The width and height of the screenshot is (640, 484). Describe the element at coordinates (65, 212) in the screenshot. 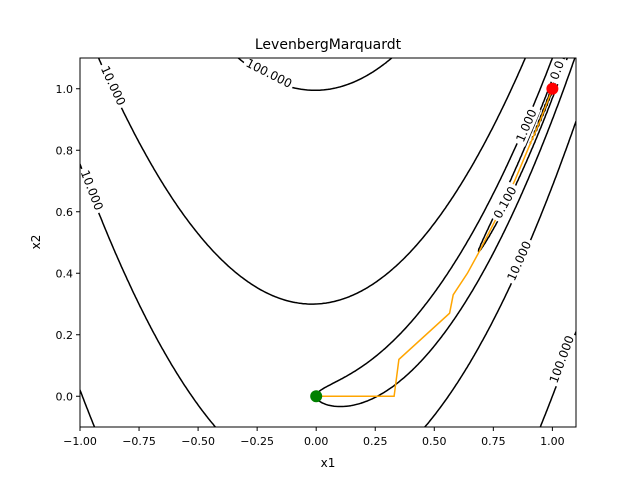

I see `y-tick-label: 0.6` at that location.